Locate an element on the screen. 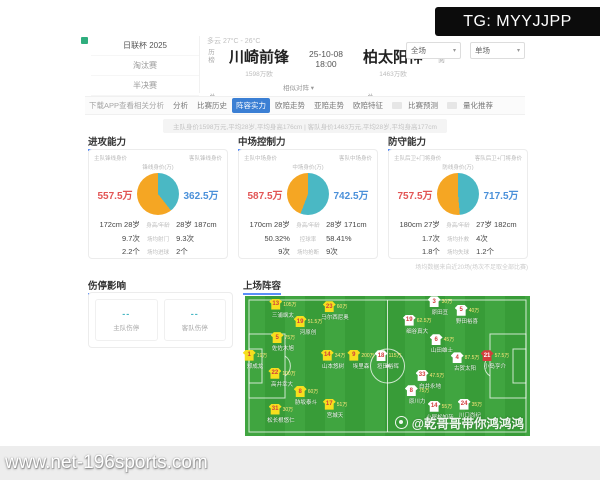 The width and height of the screenshot is (600, 480). player-name: 川口尚纪 is located at coordinates (469, 415).